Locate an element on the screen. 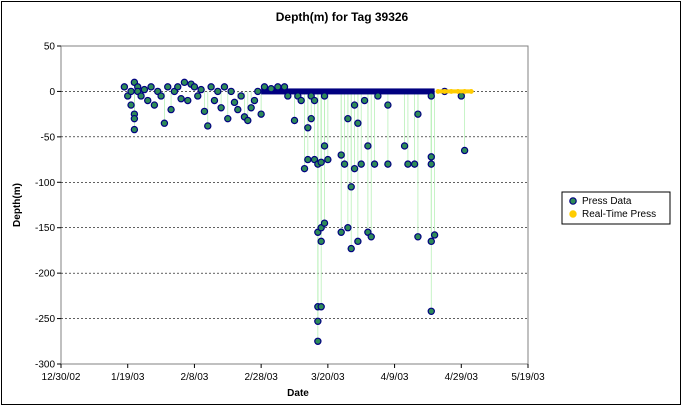  x-tick-label: 2/28/03 is located at coordinates (261, 377).